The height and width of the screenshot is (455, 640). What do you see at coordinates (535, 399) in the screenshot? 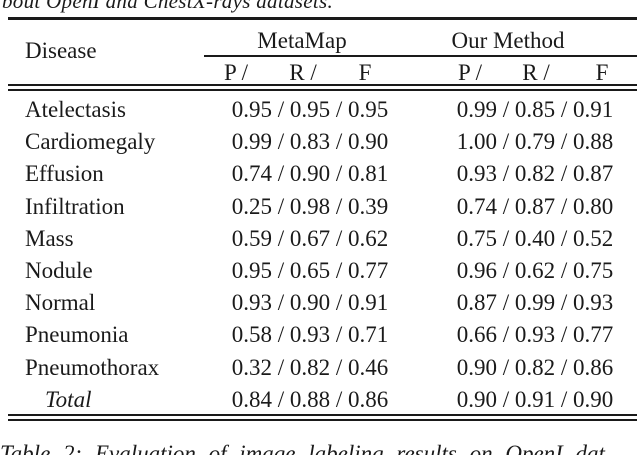
I see `our-method-prf-cell: 0.90 / 0.91 / 0.90` at bounding box center [535, 399].